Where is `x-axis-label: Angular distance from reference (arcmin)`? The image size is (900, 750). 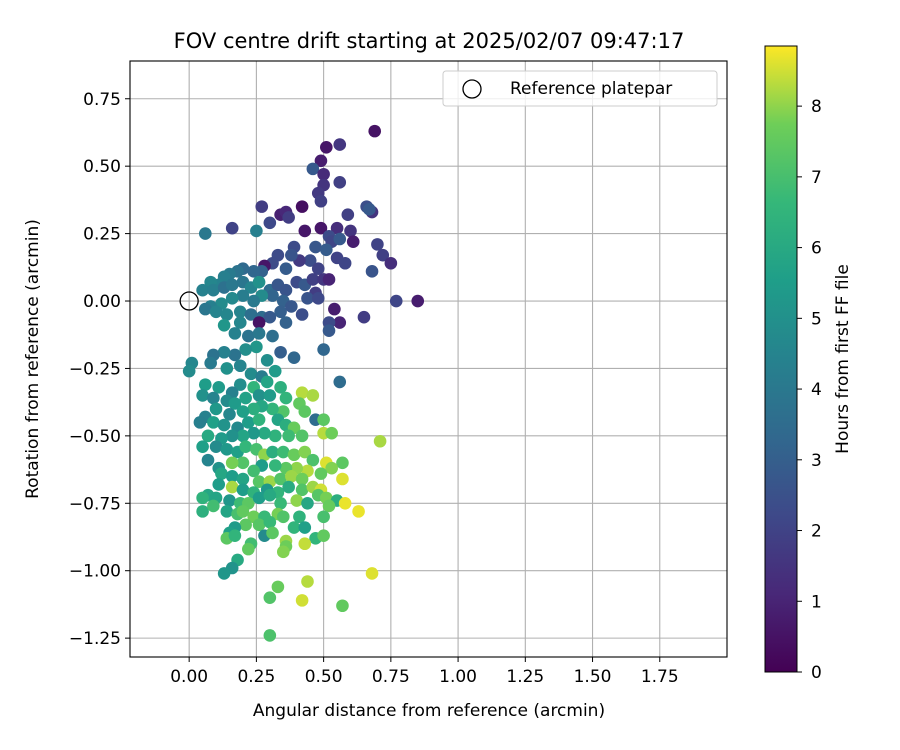
x-axis-label: Angular distance from reference (arcmin) is located at coordinates (429, 711).